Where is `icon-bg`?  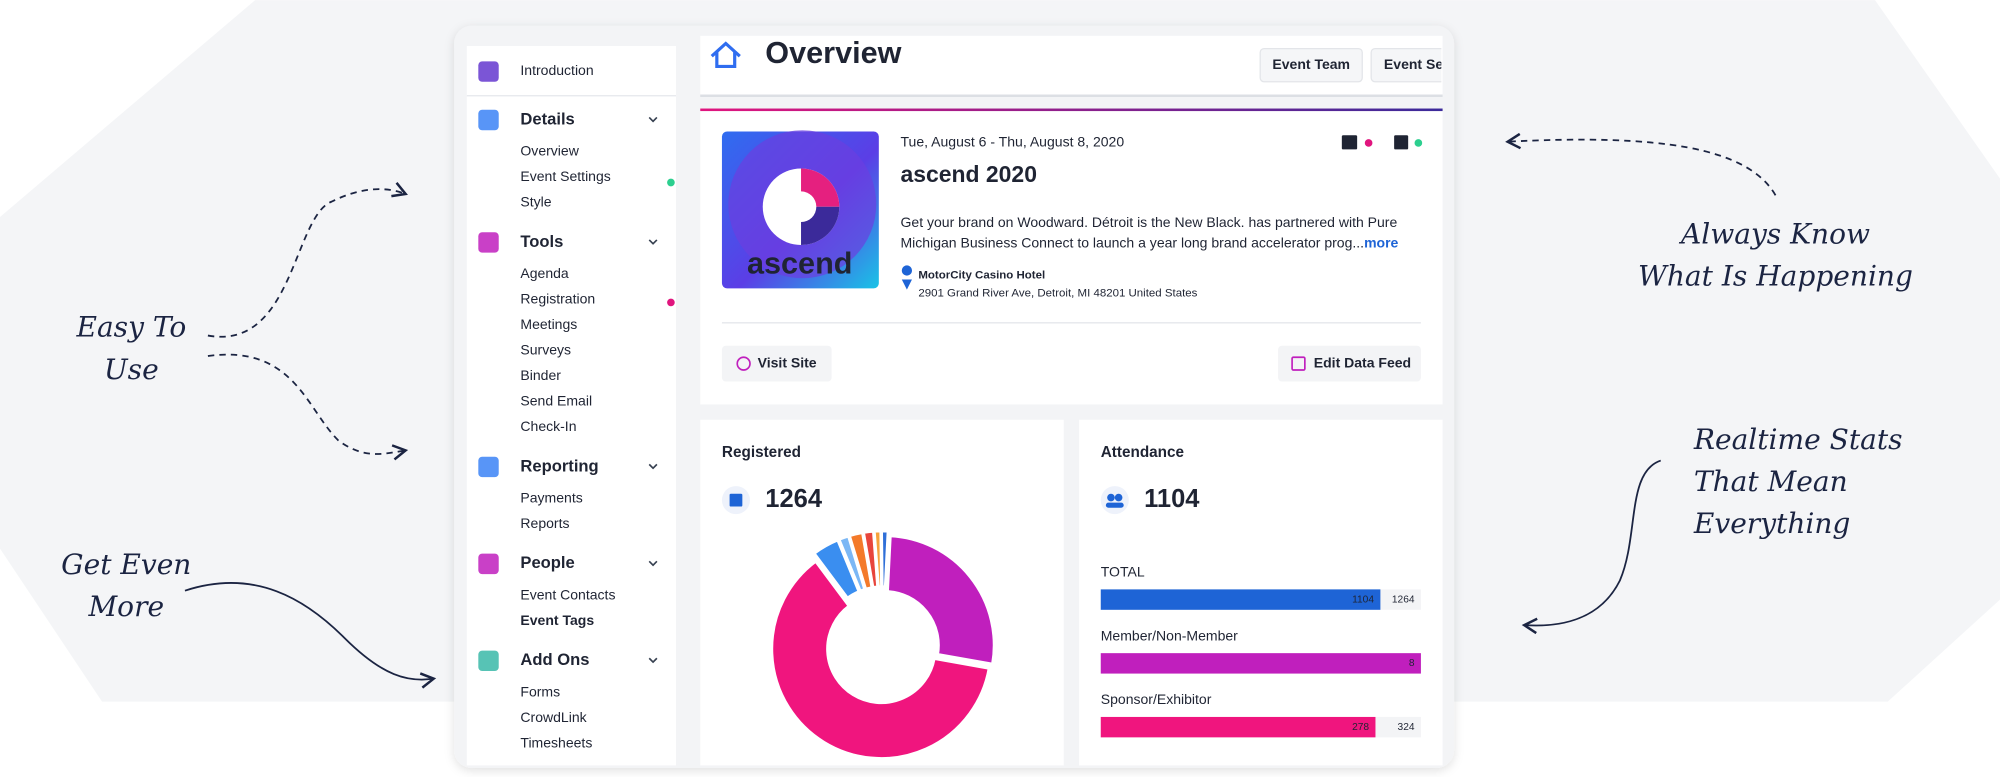 icon-bg is located at coordinates (1114, 500).